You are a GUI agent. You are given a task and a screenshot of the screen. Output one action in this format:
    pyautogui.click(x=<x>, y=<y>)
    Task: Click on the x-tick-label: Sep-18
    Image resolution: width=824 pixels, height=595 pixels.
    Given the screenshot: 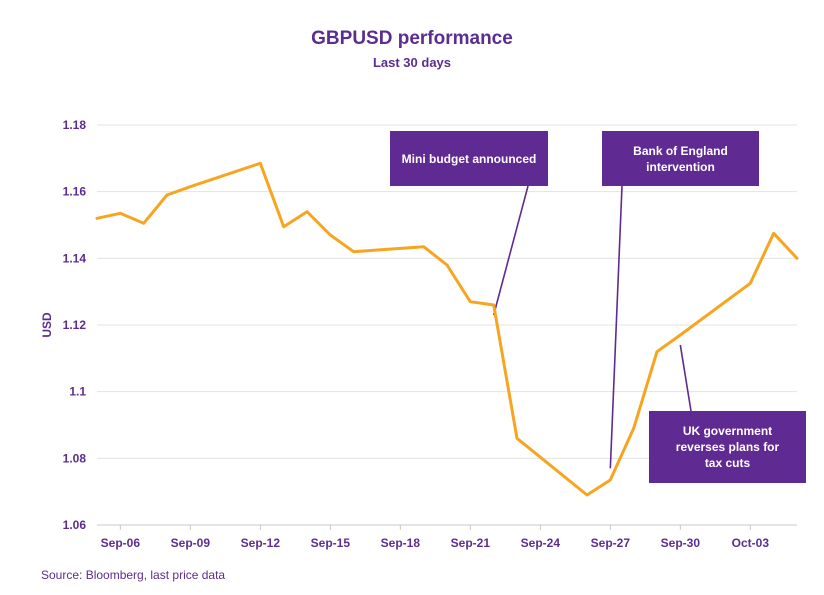 What is the action you would take?
    pyautogui.click(x=401, y=543)
    